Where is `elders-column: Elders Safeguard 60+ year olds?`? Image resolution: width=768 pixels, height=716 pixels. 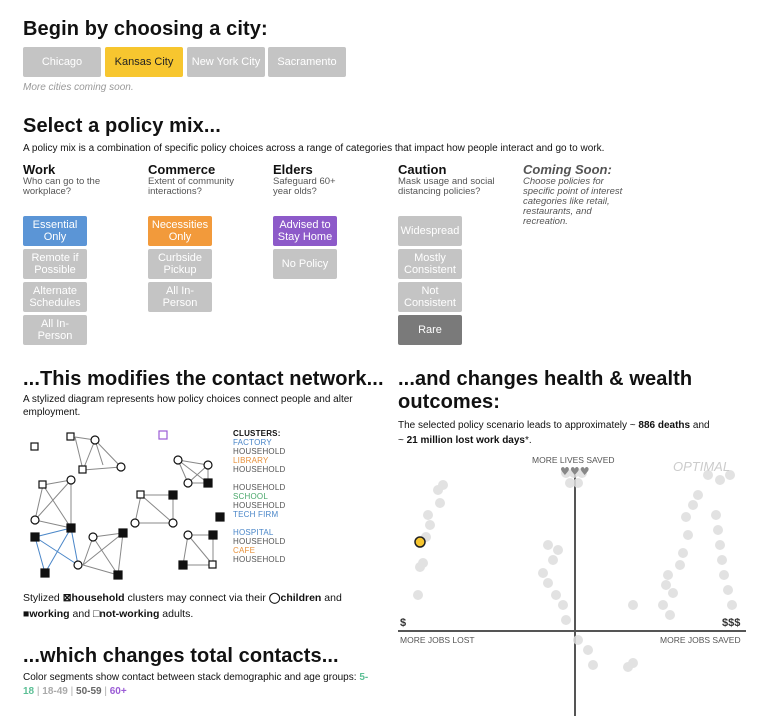 elders-column: Elders Safeguard 60+ year olds? is located at coordinates (325, 179).